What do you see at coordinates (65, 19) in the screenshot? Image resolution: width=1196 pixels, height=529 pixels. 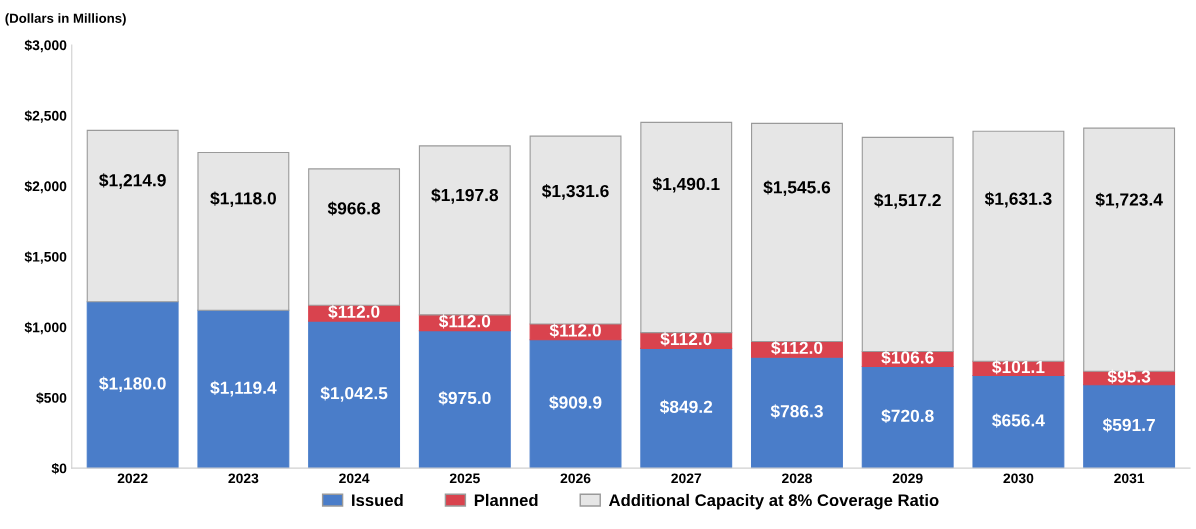 I see `y-axis-title: (Dollars in Millions)` at bounding box center [65, 19].